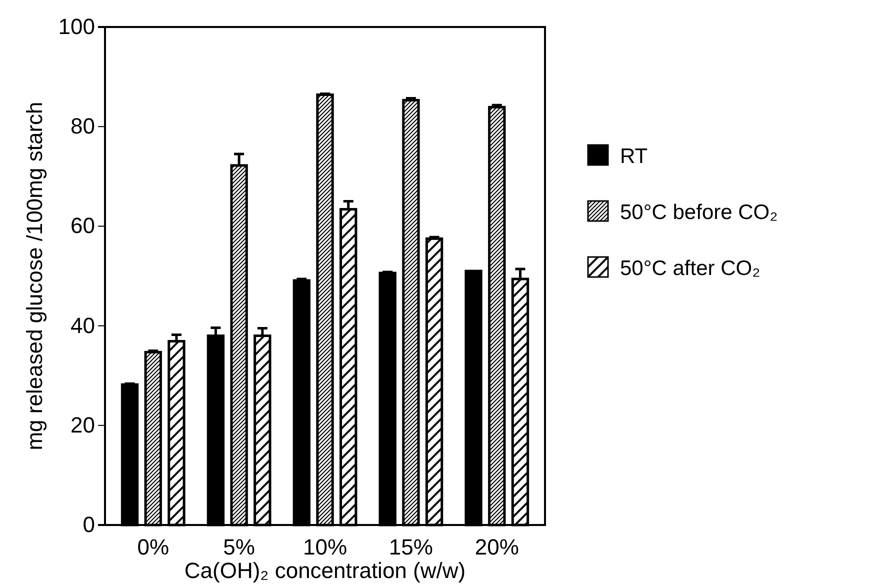  I want to click on x-axis-title: Ca(OH)₂ concentration (w/w), so click(325, 570).